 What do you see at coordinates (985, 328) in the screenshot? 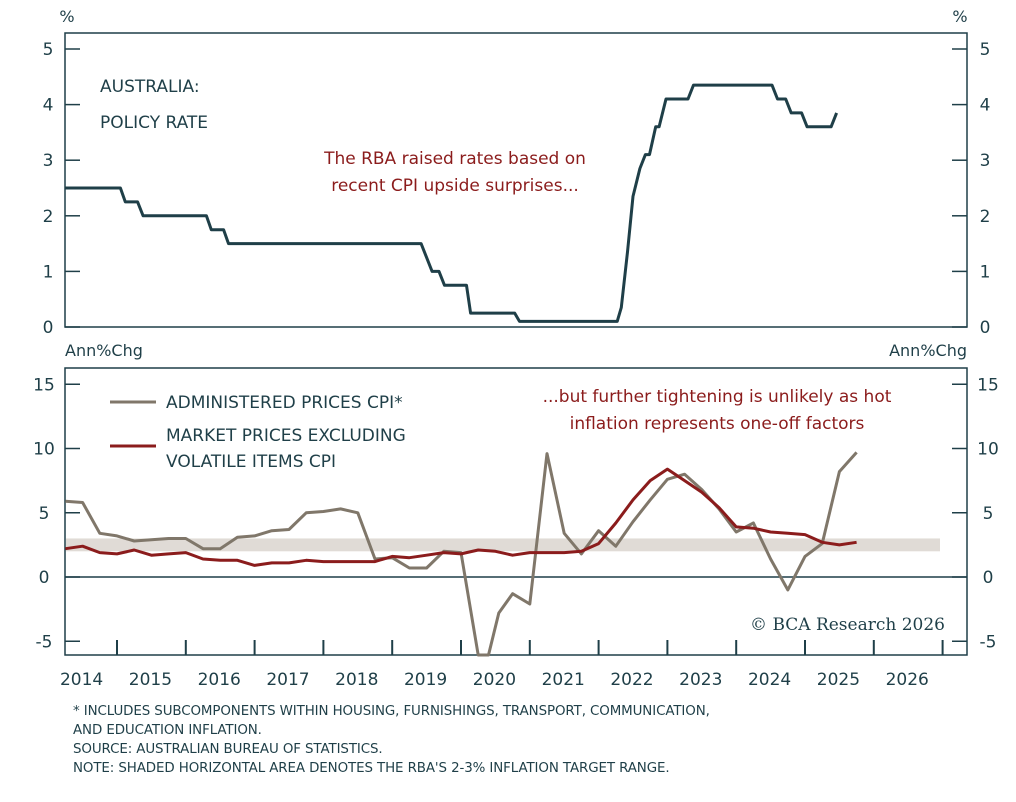
I see `top-right-tick-label: 0` at bounding box center [985, 328].